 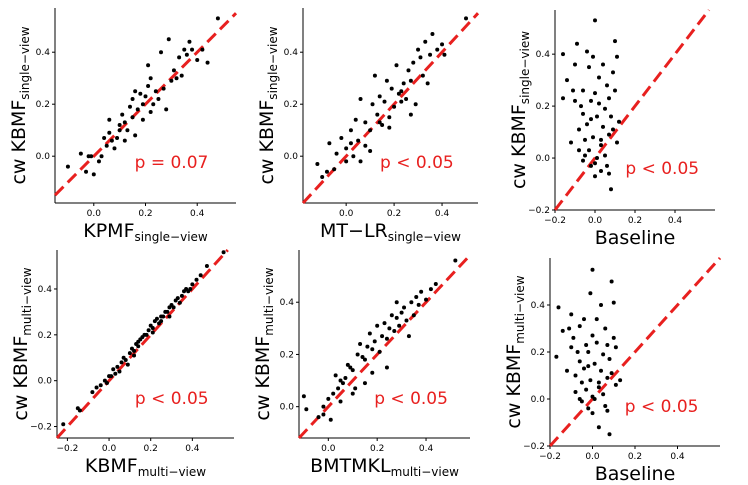 I want to click on y-tick-label: −0.2, so click(x=539, y=211).